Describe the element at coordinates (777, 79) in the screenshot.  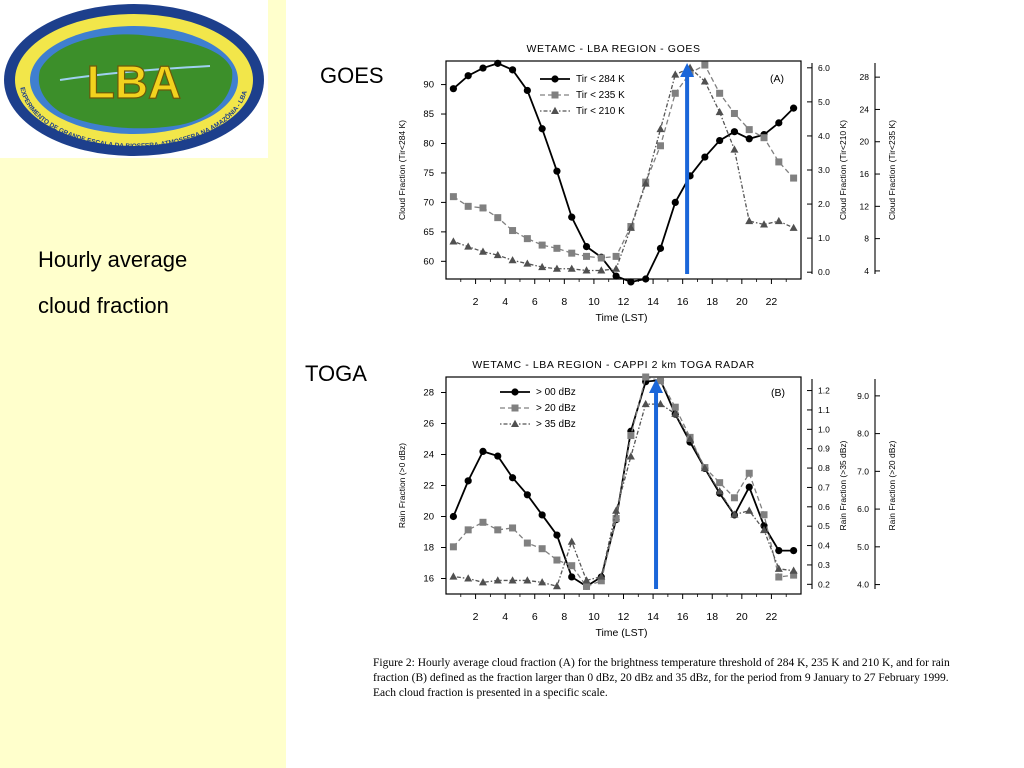
I see `panel-label: (A)` at that location.